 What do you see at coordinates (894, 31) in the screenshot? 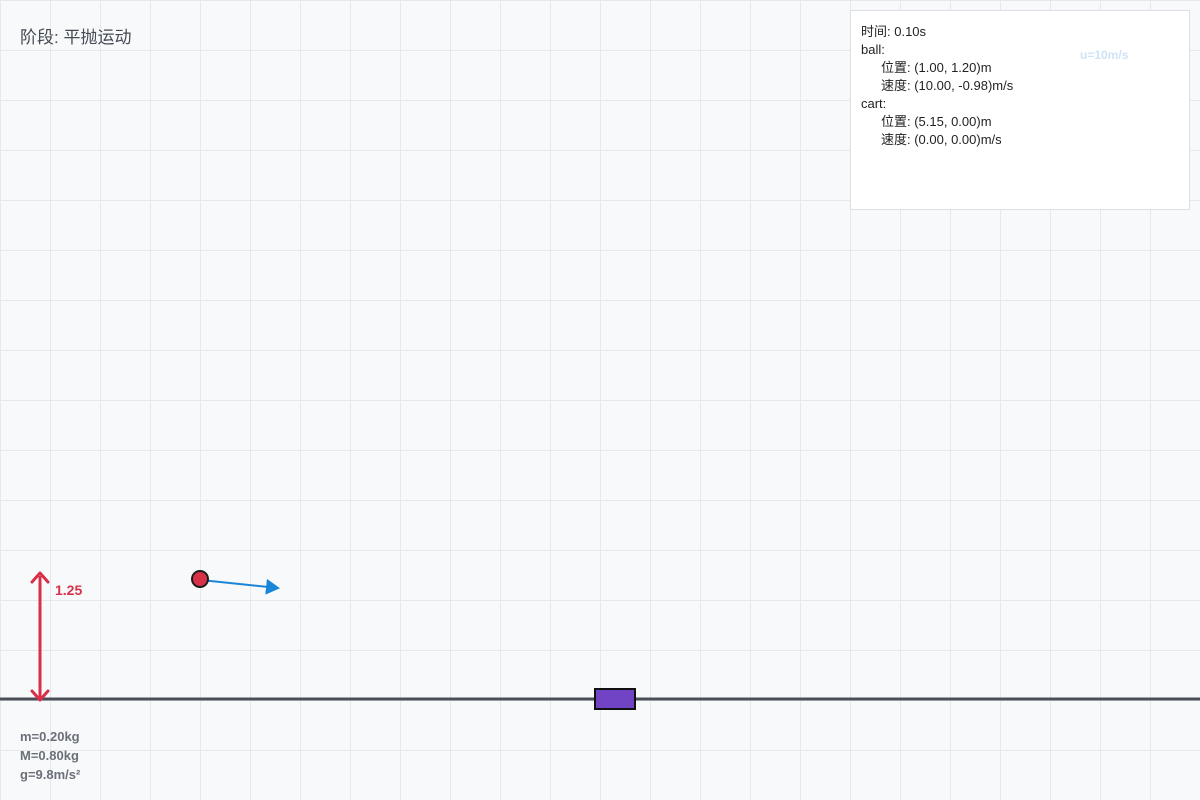
I see `time-readout: 时间: 0.10s` at bounding box center [894, 31].